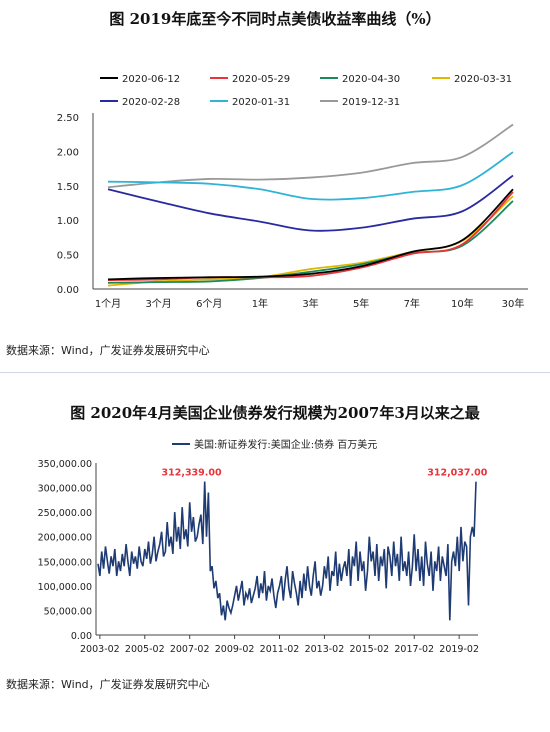 This screenshot has height=732, width=550. I want to click on chart2-source: 数据来源：Wind，广发证券发展研究中心, so click(108, 684).